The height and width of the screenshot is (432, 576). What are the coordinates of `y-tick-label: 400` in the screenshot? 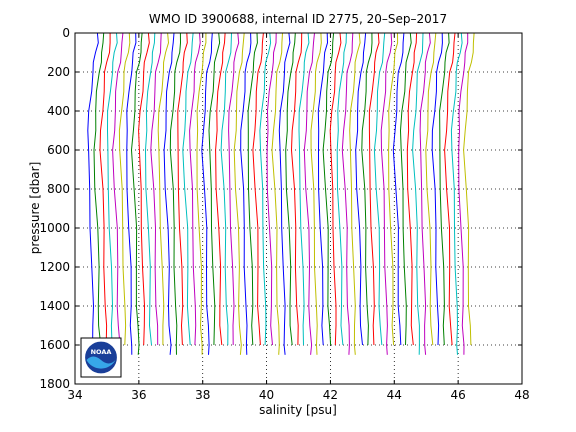 It's located at (58, 111).